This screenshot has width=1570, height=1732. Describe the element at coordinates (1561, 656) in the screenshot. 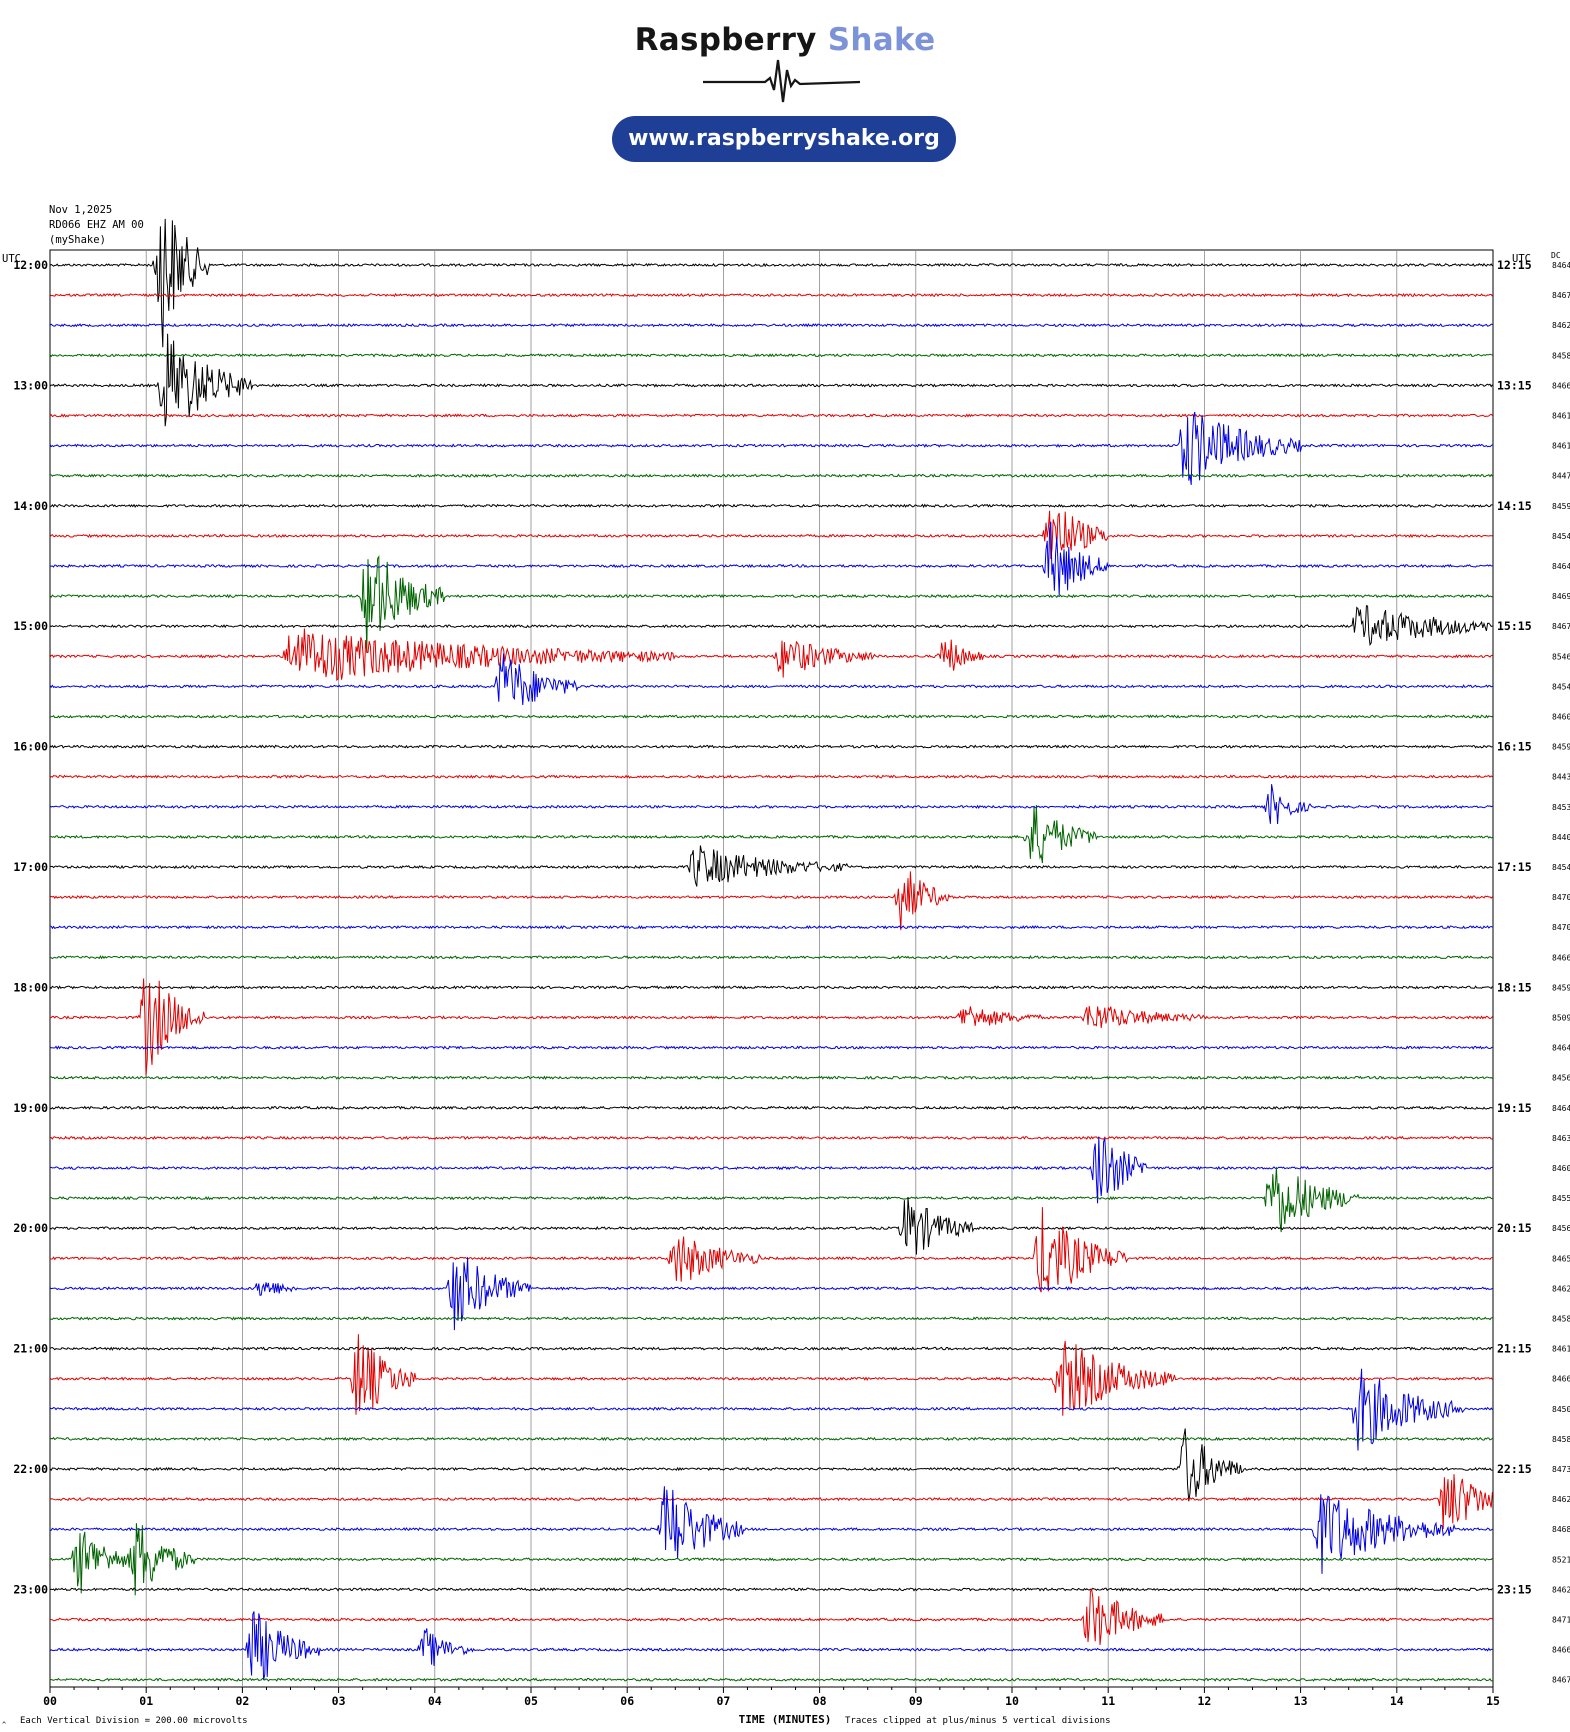

I see `dc-value: 8546` at that location.